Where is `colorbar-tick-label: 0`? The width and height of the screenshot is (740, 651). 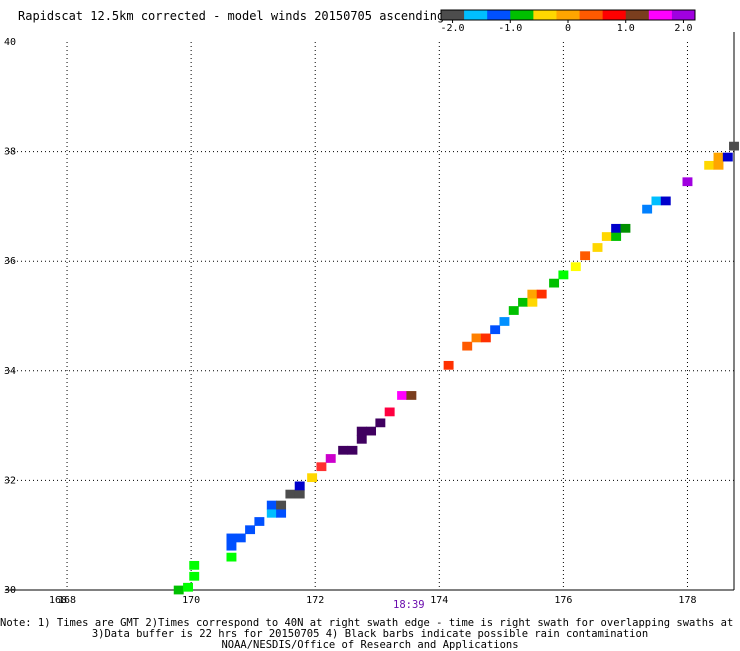
colorbar-tick-label: 0 is located at coordinates (568, 28).